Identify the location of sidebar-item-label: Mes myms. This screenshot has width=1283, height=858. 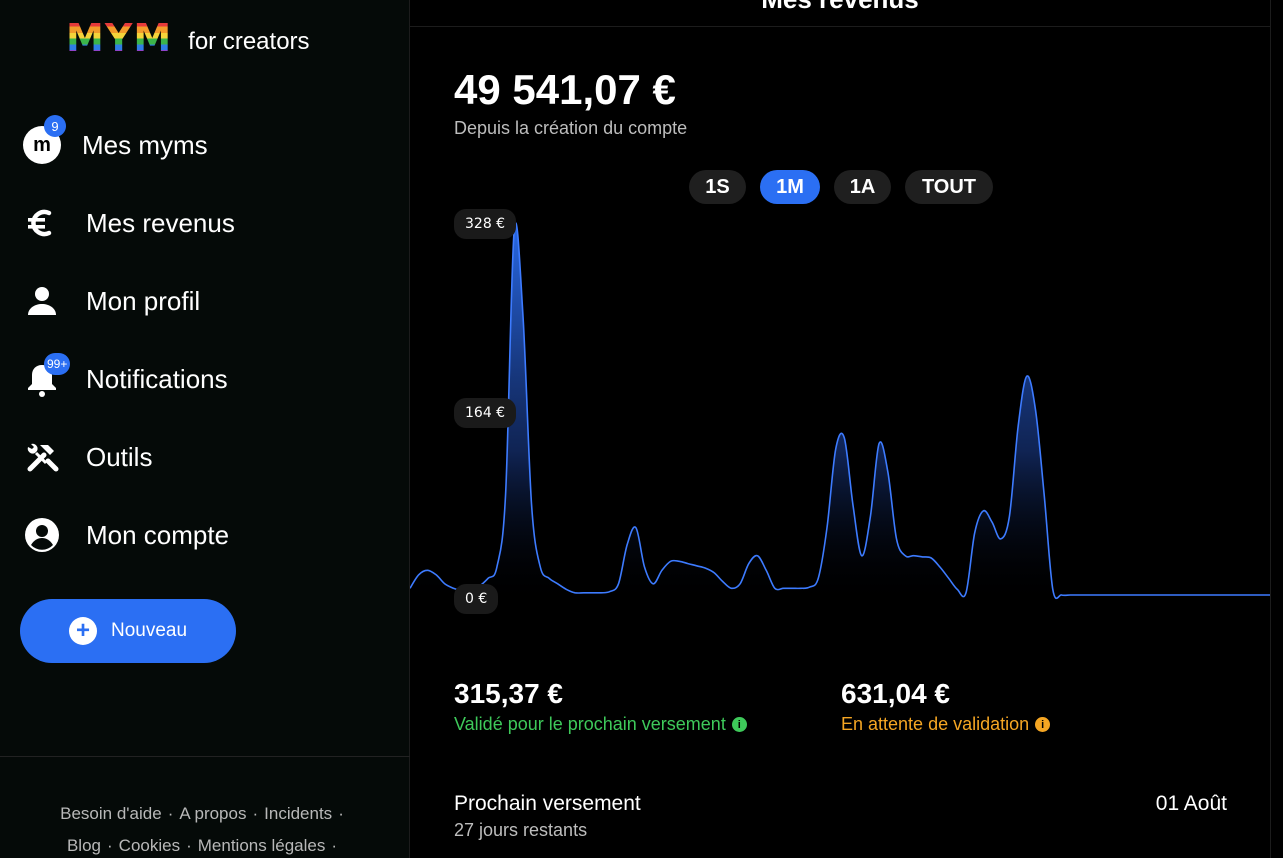
(145, 144).